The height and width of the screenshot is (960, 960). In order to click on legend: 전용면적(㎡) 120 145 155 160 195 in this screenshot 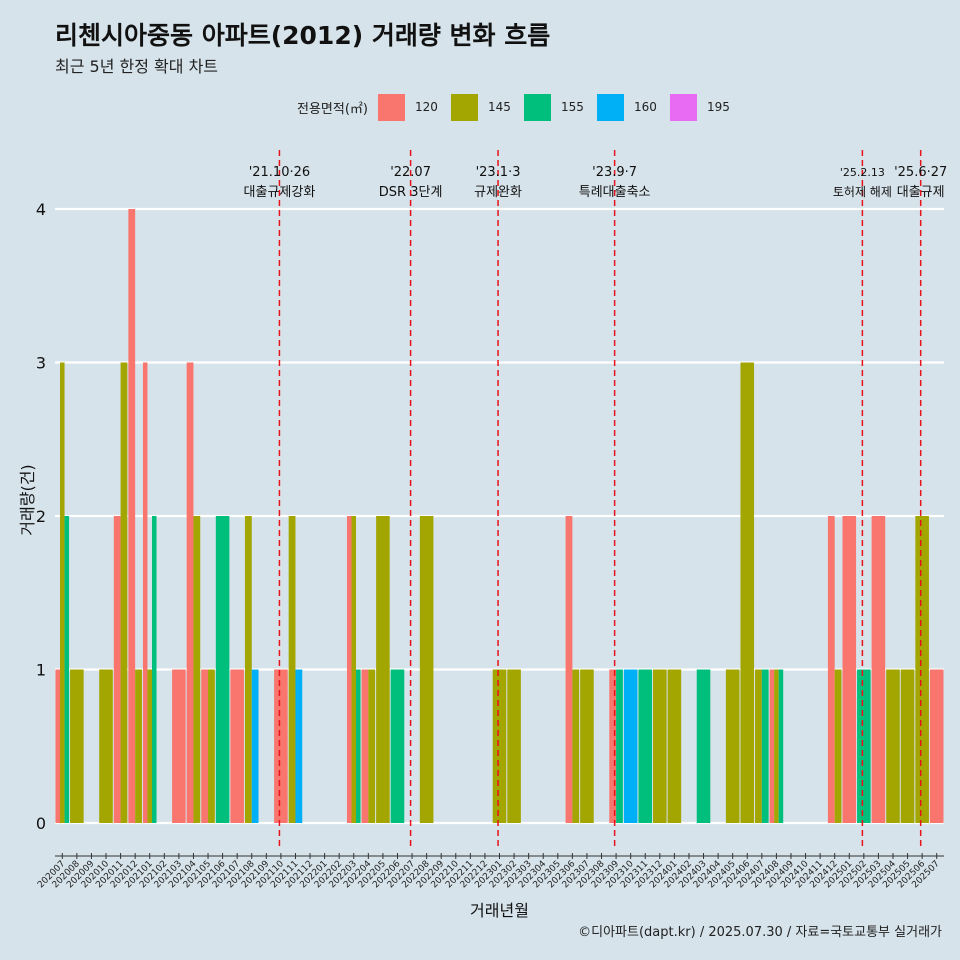, I will do `click(520, 107)`.